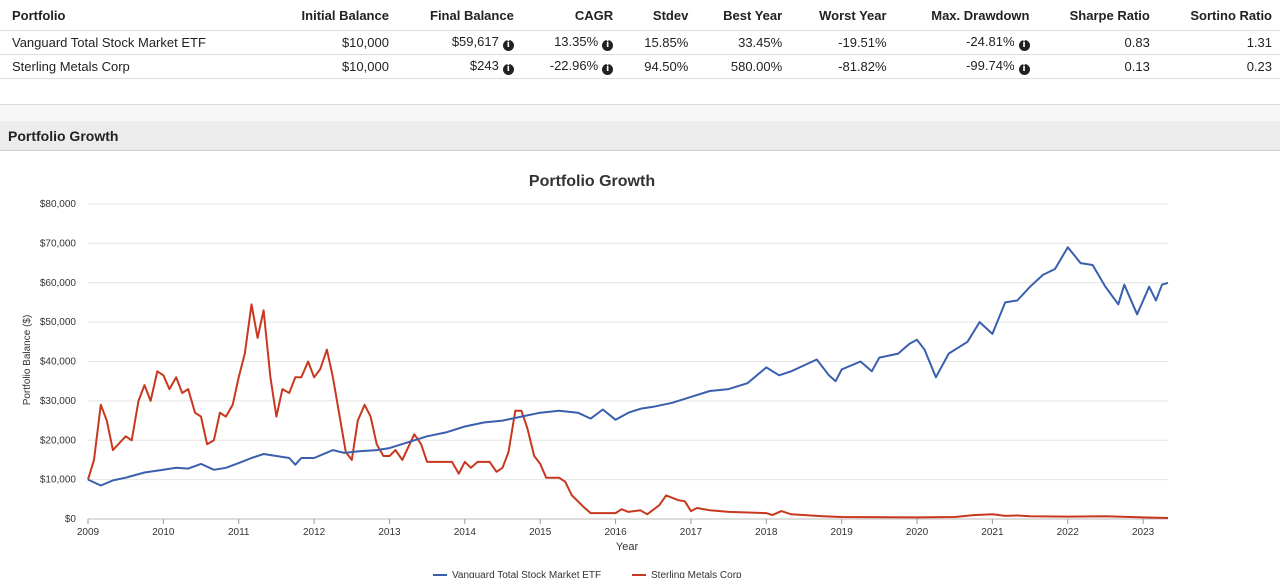 The width and height of the screenshot is (1280, 578). What do you see at coordinates (475, 41) in the screenshot?
I see `final-balance-value: $59,617` at bounding box center [475, 41].